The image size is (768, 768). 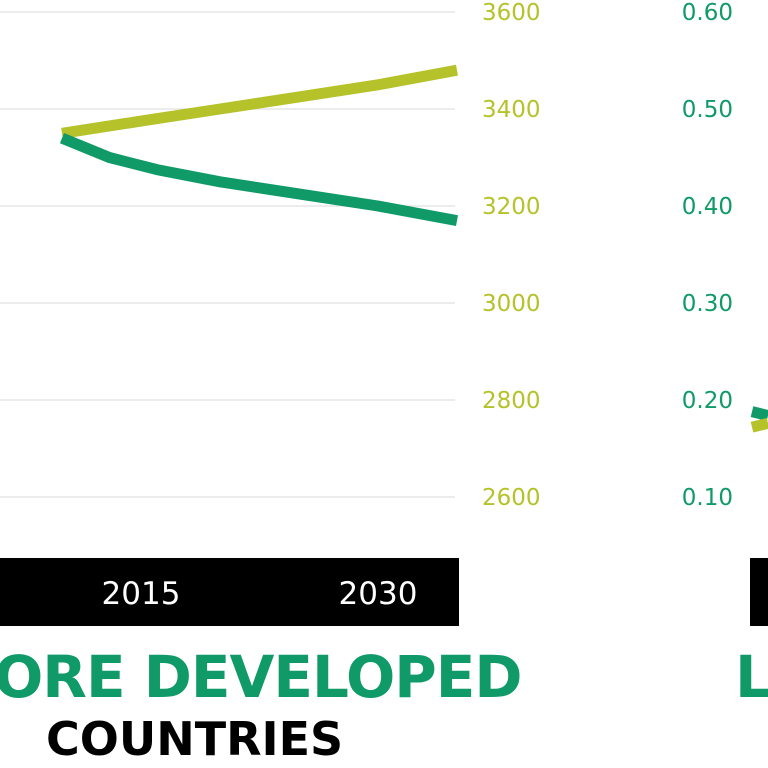 I want to click on y-tick-label: 3000, so click(x=511, y=304).